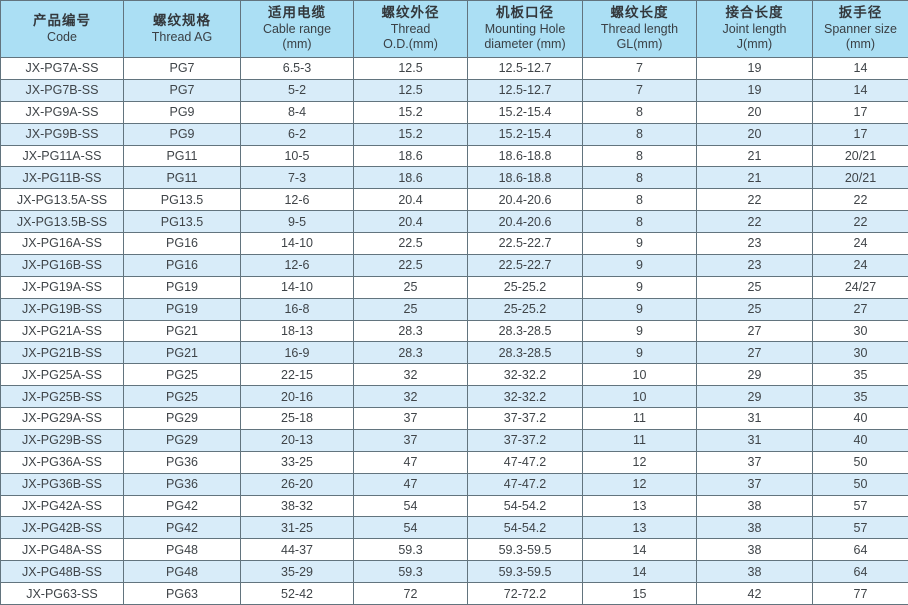 This screenshot has height=605, width=908. Describe the element at coordinates (860, 112) in the screenshot. I see `cell-spanner-size: 17` at that location.